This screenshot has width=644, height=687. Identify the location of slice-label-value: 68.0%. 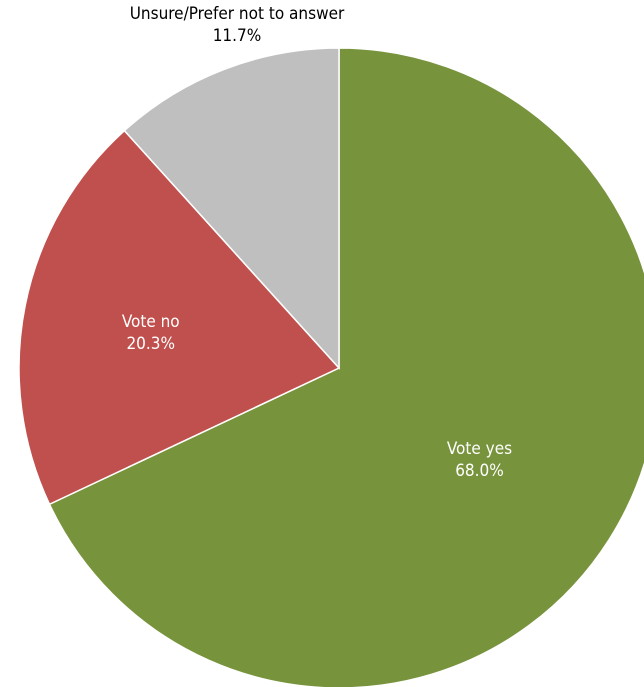
(479, 471).